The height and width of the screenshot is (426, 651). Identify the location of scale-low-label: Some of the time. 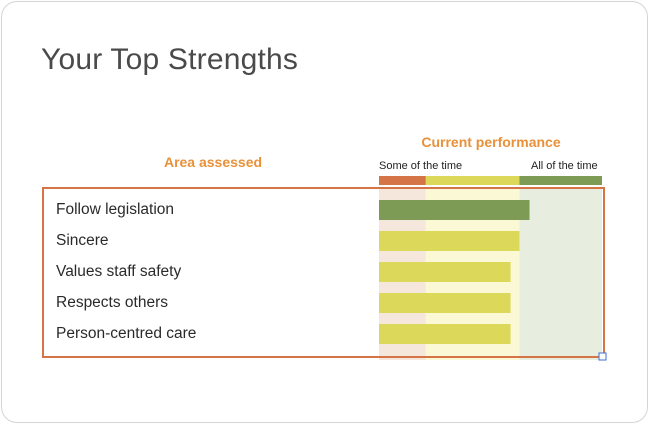
(421, 166).